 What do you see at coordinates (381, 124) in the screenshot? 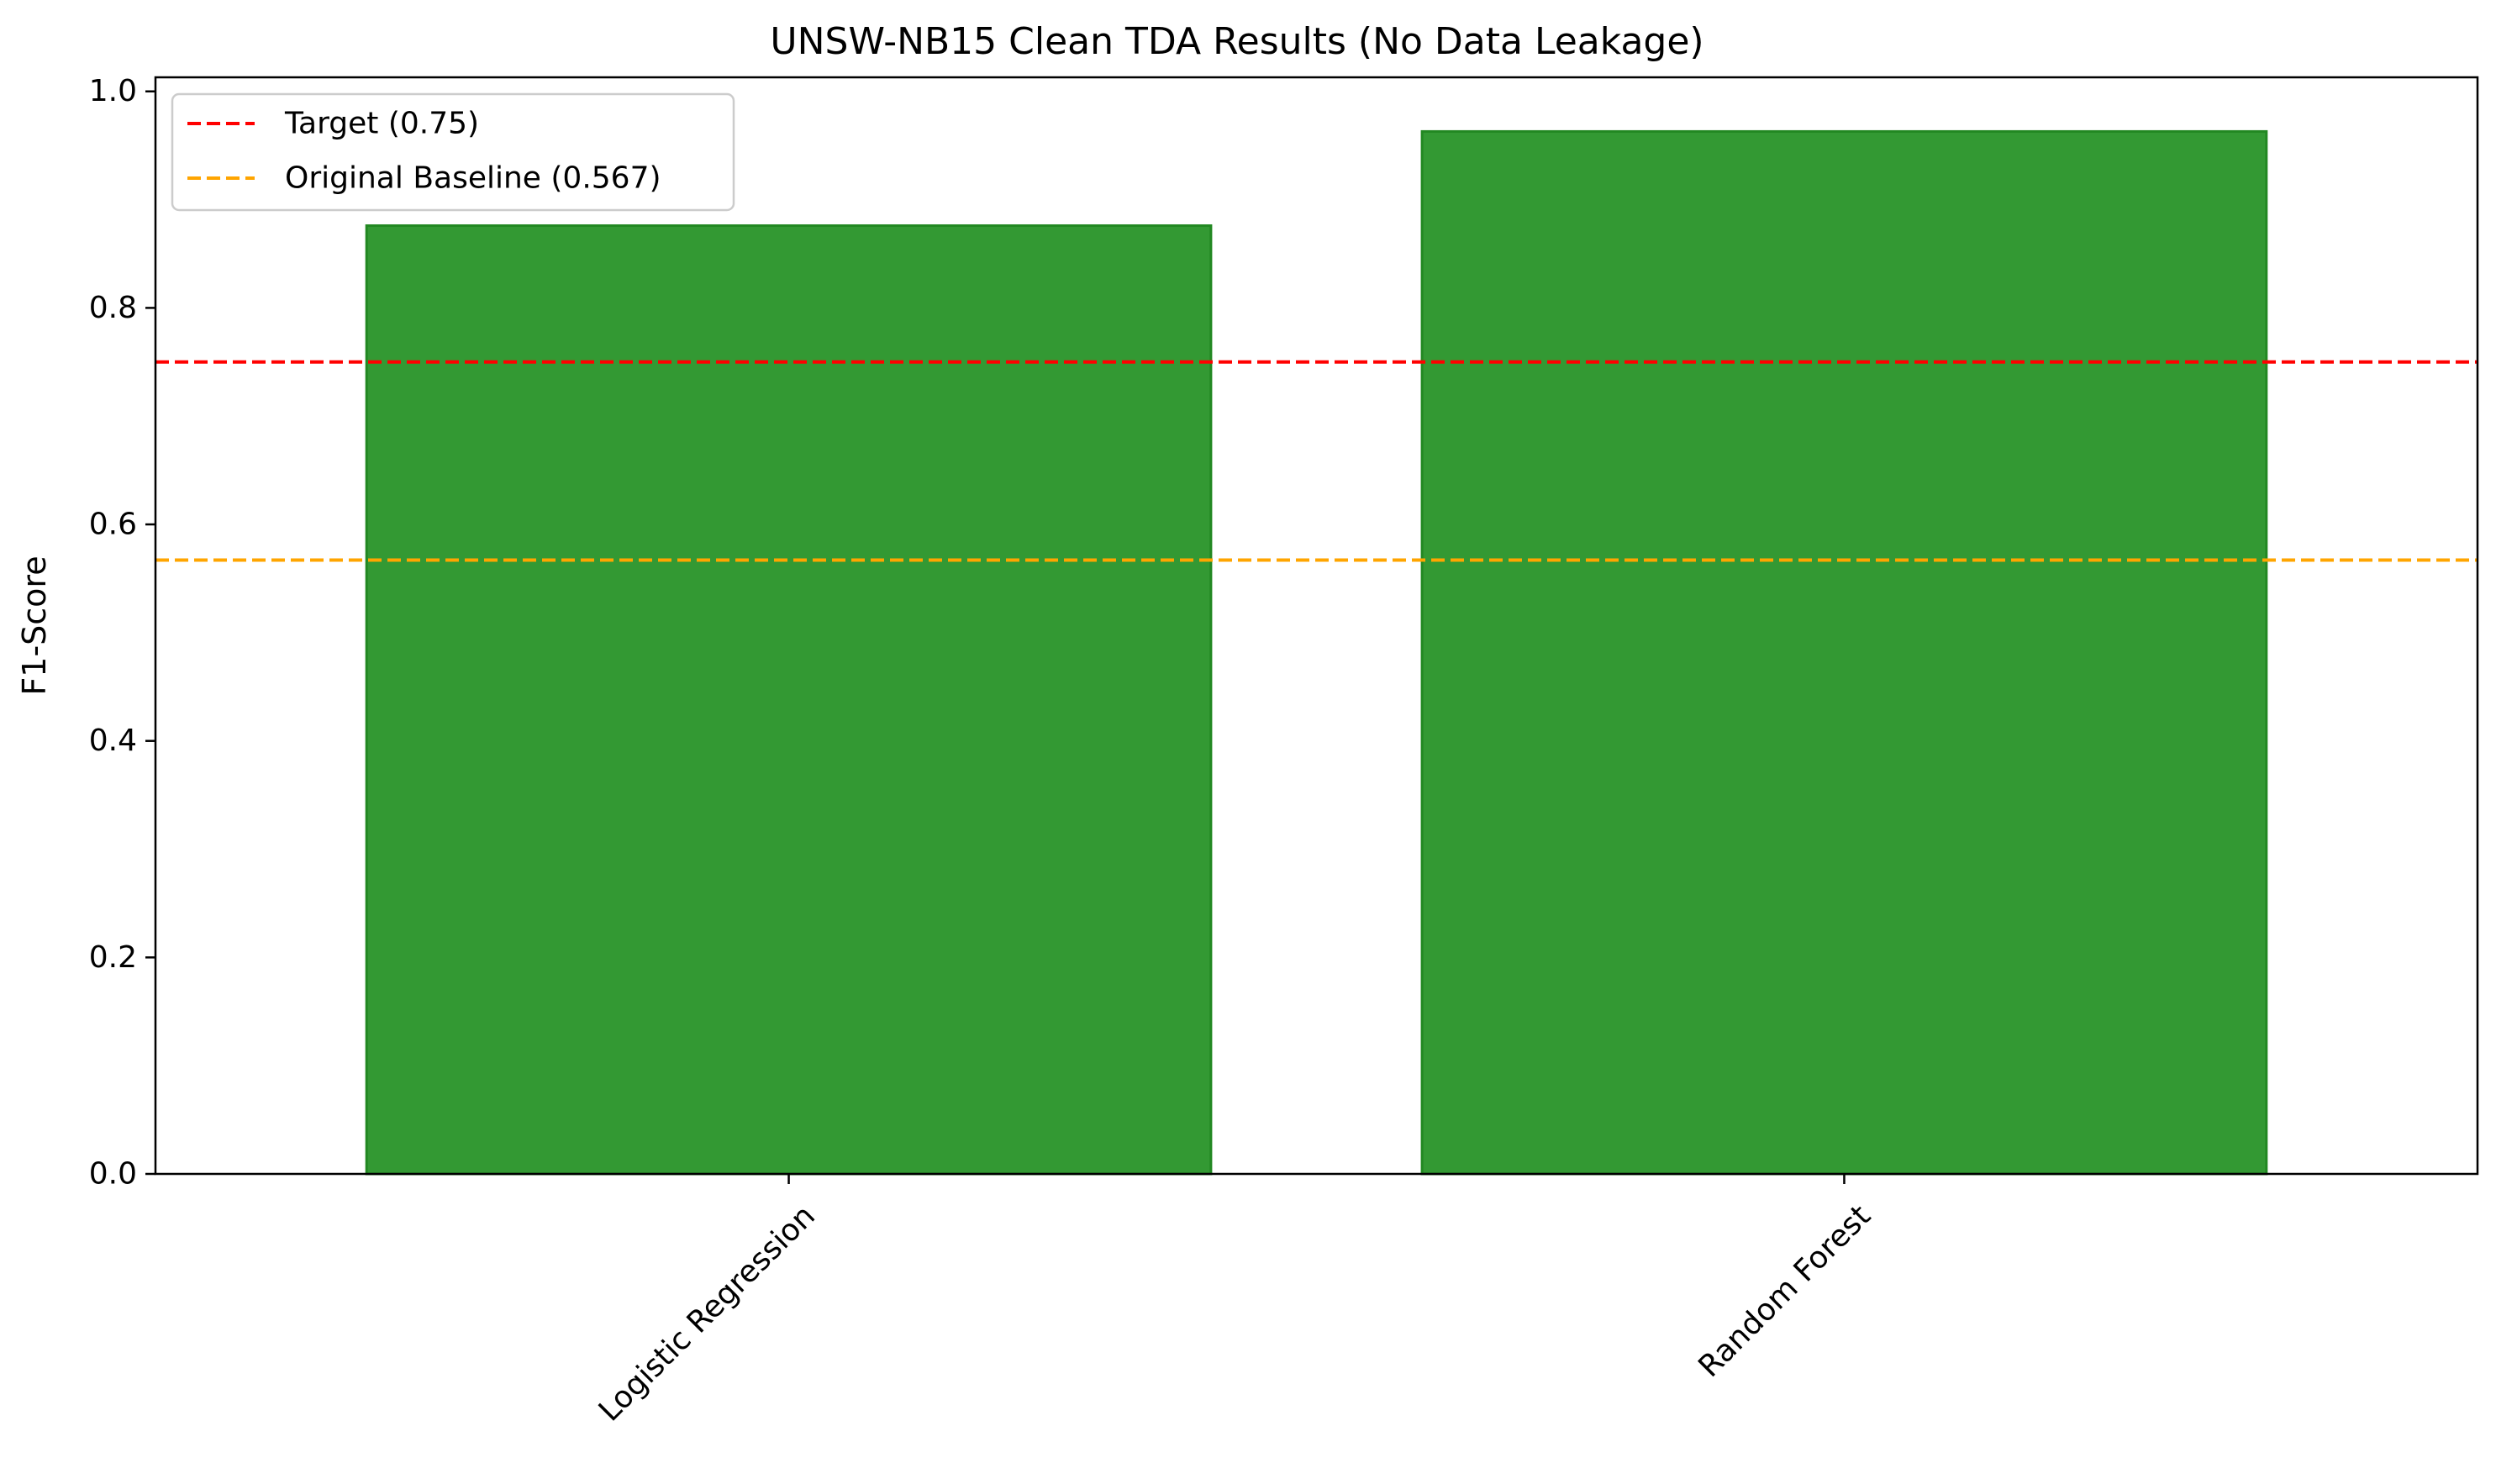
I see `legend-label: Target (0.75)` at bounding box center [381, 124].